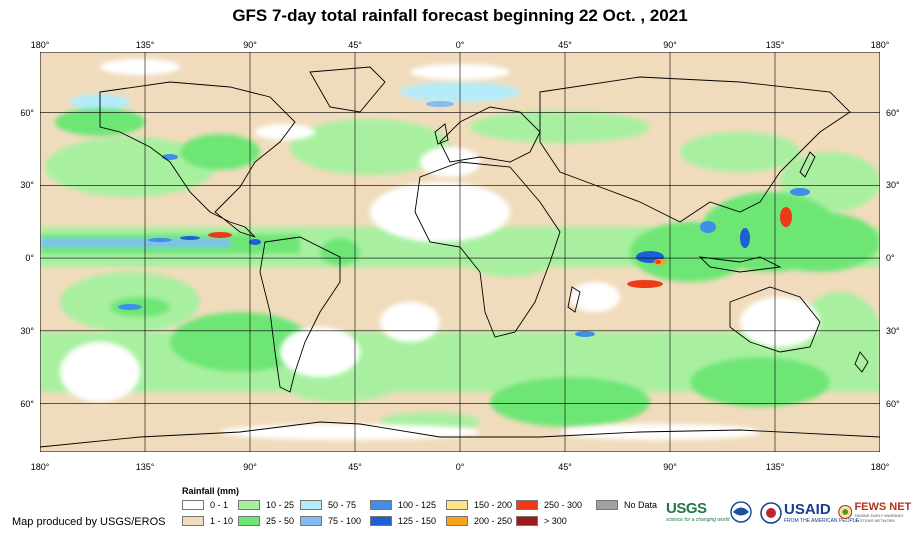 The image size is (920, 539). What do you see at coordinates (280, 521) in the screenshot?
I see `legend-label: 25 - 50` at bounding box center [280, 521].